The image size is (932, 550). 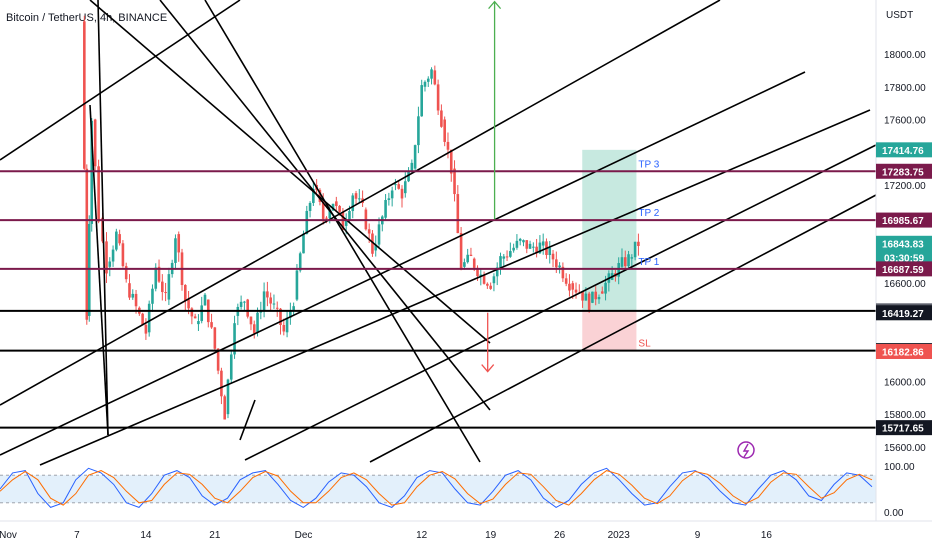 I want to click on price-tag-label: 16419.27, so click(x=903, y=314).